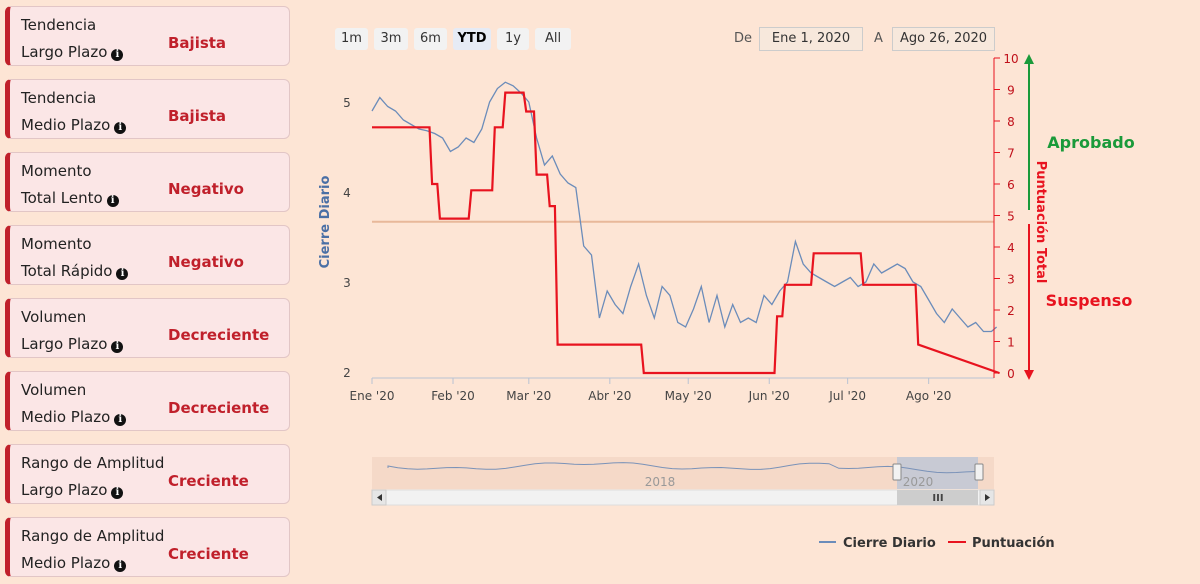 The image size is (1200, 584). What do you see at coordinates (1029, 375) in the screenshot?
I see `failed-arrow-head` at bounding box center [1029, 375].